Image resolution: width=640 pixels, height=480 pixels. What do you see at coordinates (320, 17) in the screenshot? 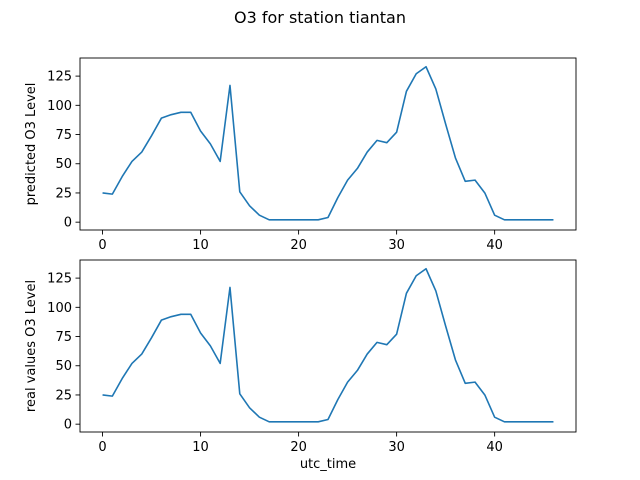
I see `figure-title: O3 for station tiantan` at bounding box center [320, 17].